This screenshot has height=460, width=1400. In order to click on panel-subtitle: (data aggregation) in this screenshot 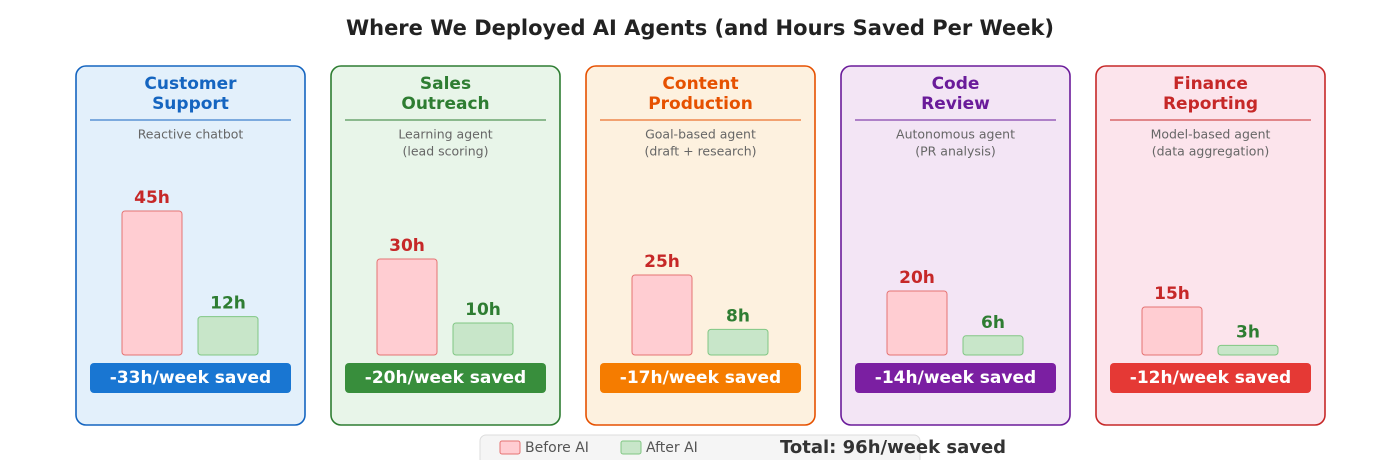, I will do `click(1211, 151)`.